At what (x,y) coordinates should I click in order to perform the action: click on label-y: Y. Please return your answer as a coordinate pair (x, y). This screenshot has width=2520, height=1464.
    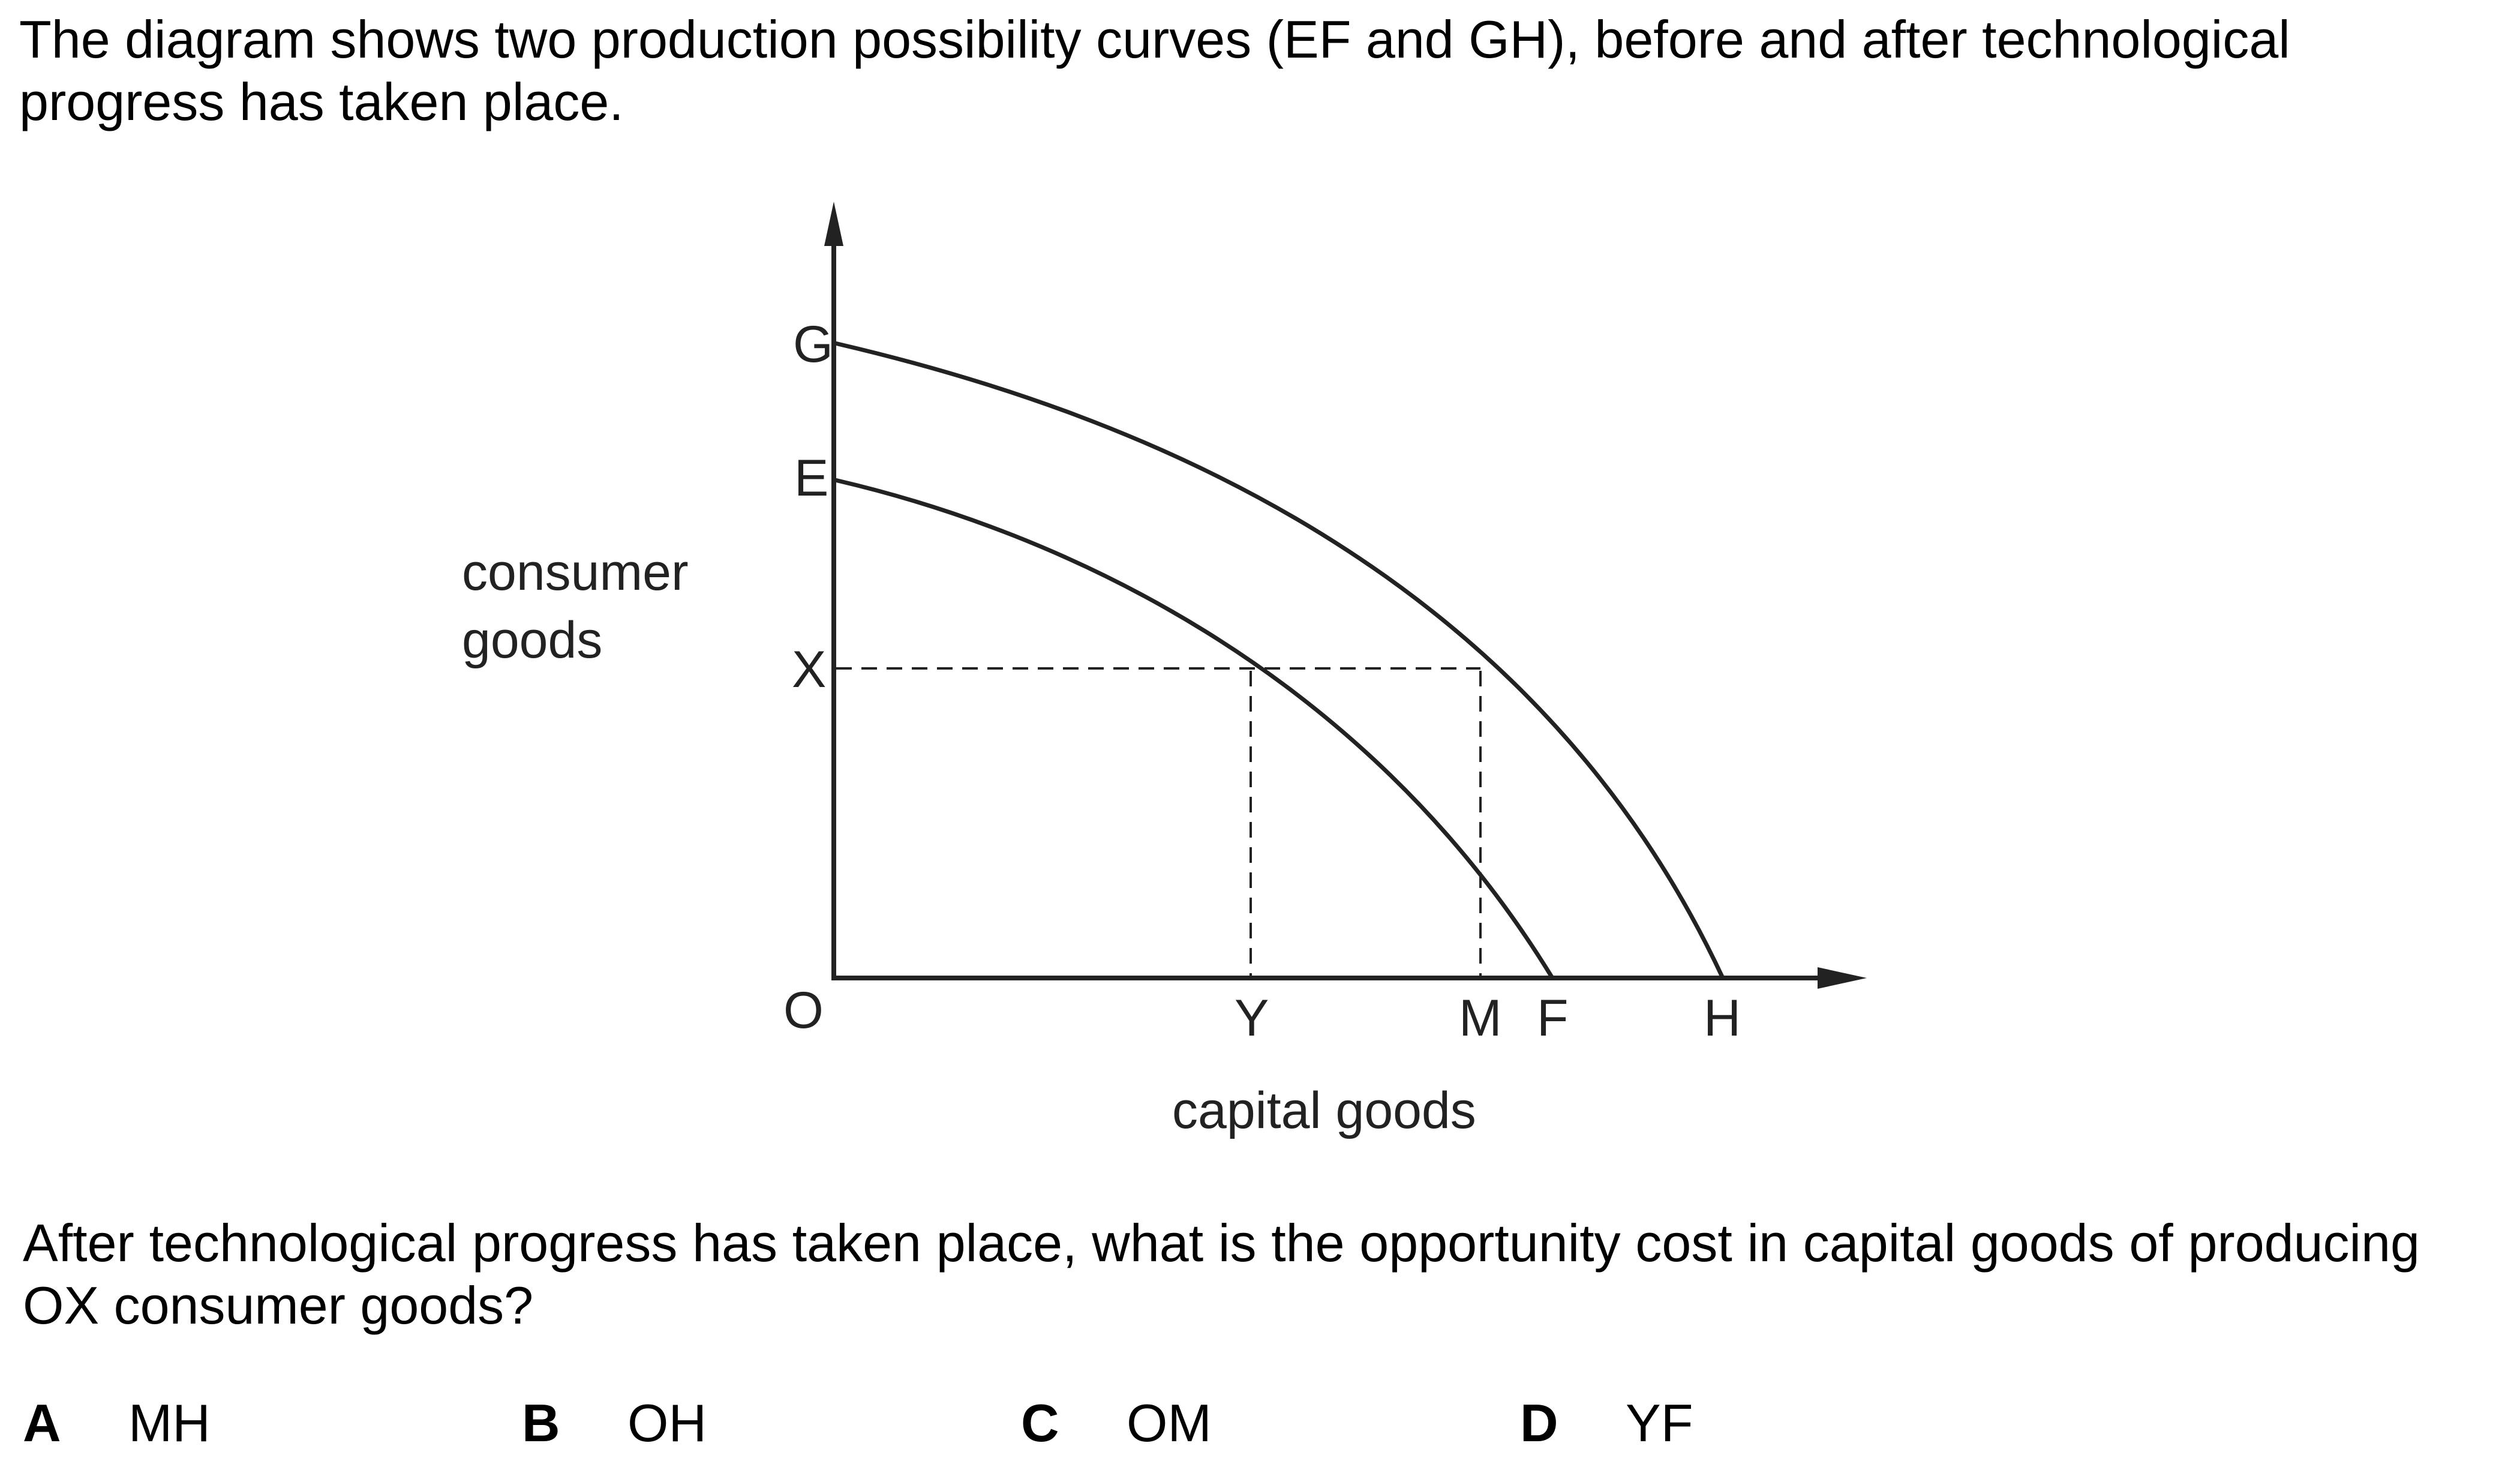
    Looking at the image, I should click on (1252, 1018).